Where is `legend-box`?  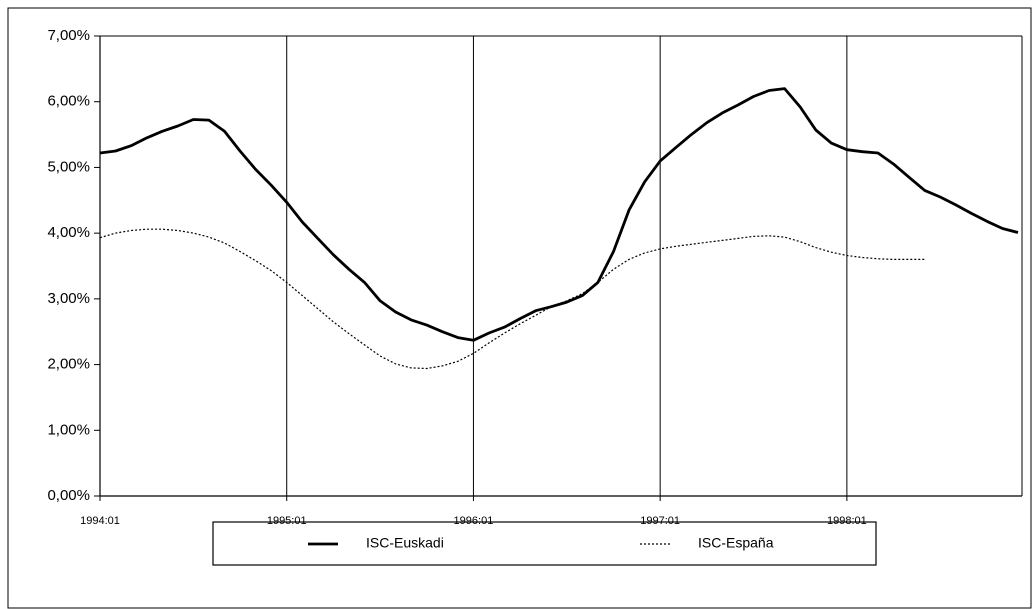 legend-box is located at coordinates (544, 543).